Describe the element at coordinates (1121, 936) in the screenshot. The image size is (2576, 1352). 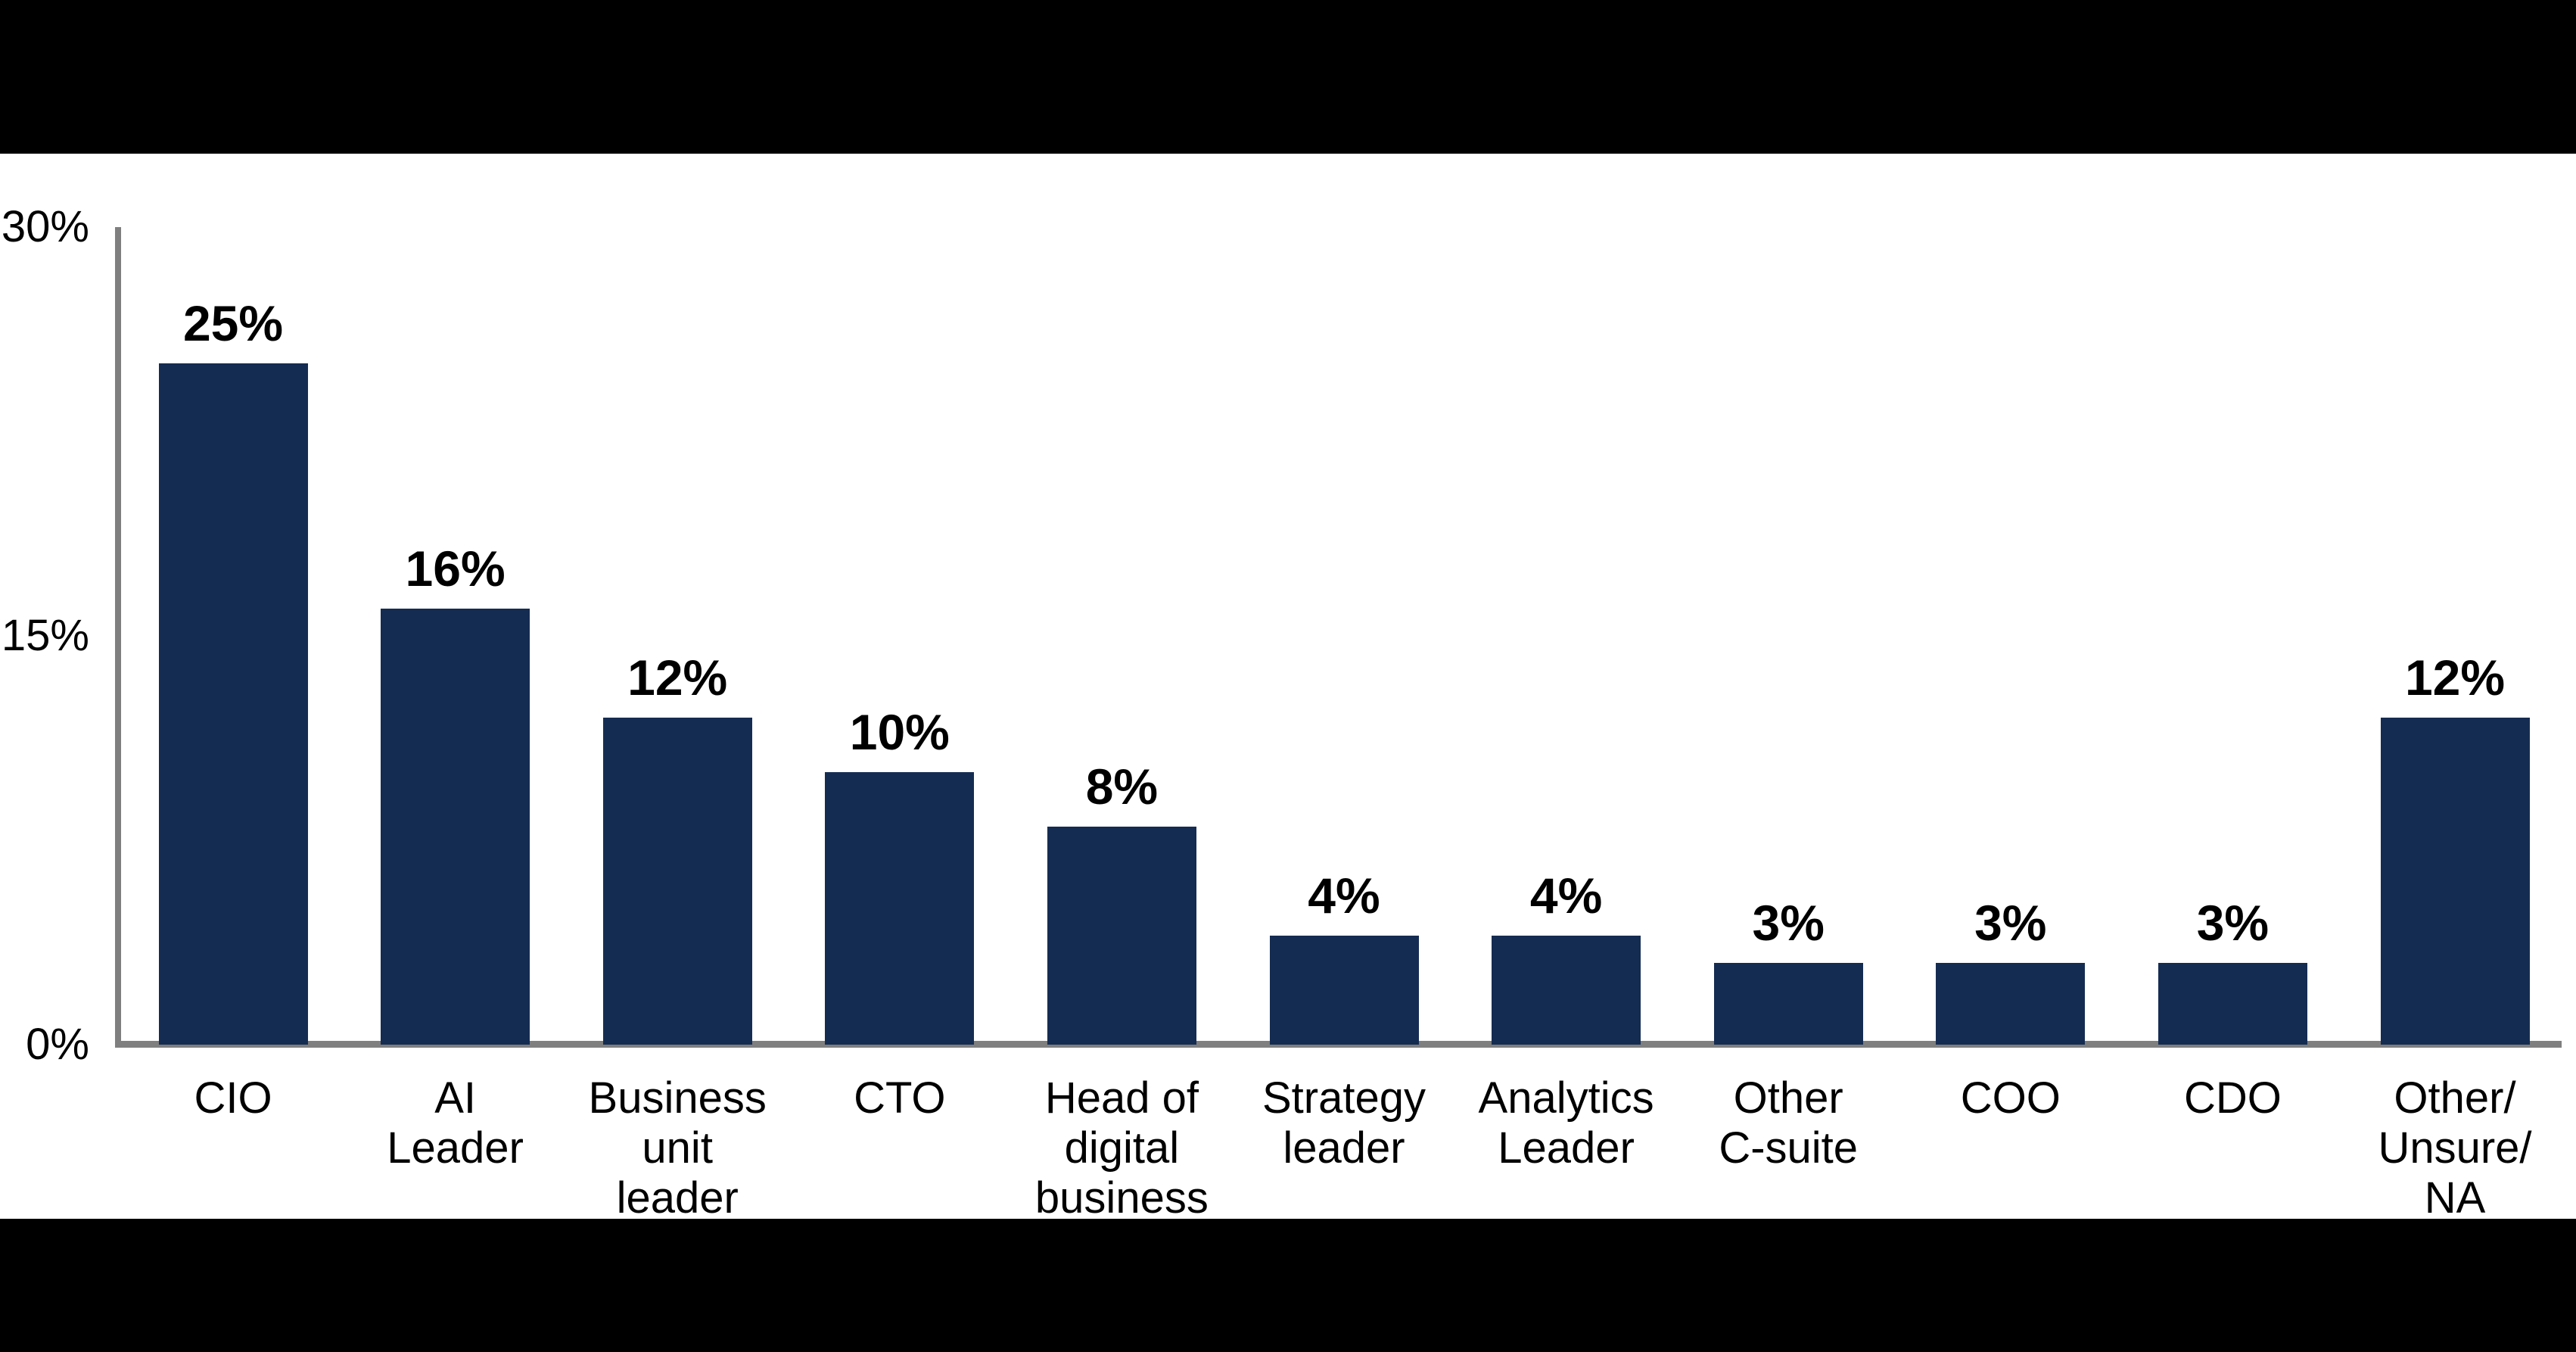
I see `bar-head-of-digital-business` at that location.